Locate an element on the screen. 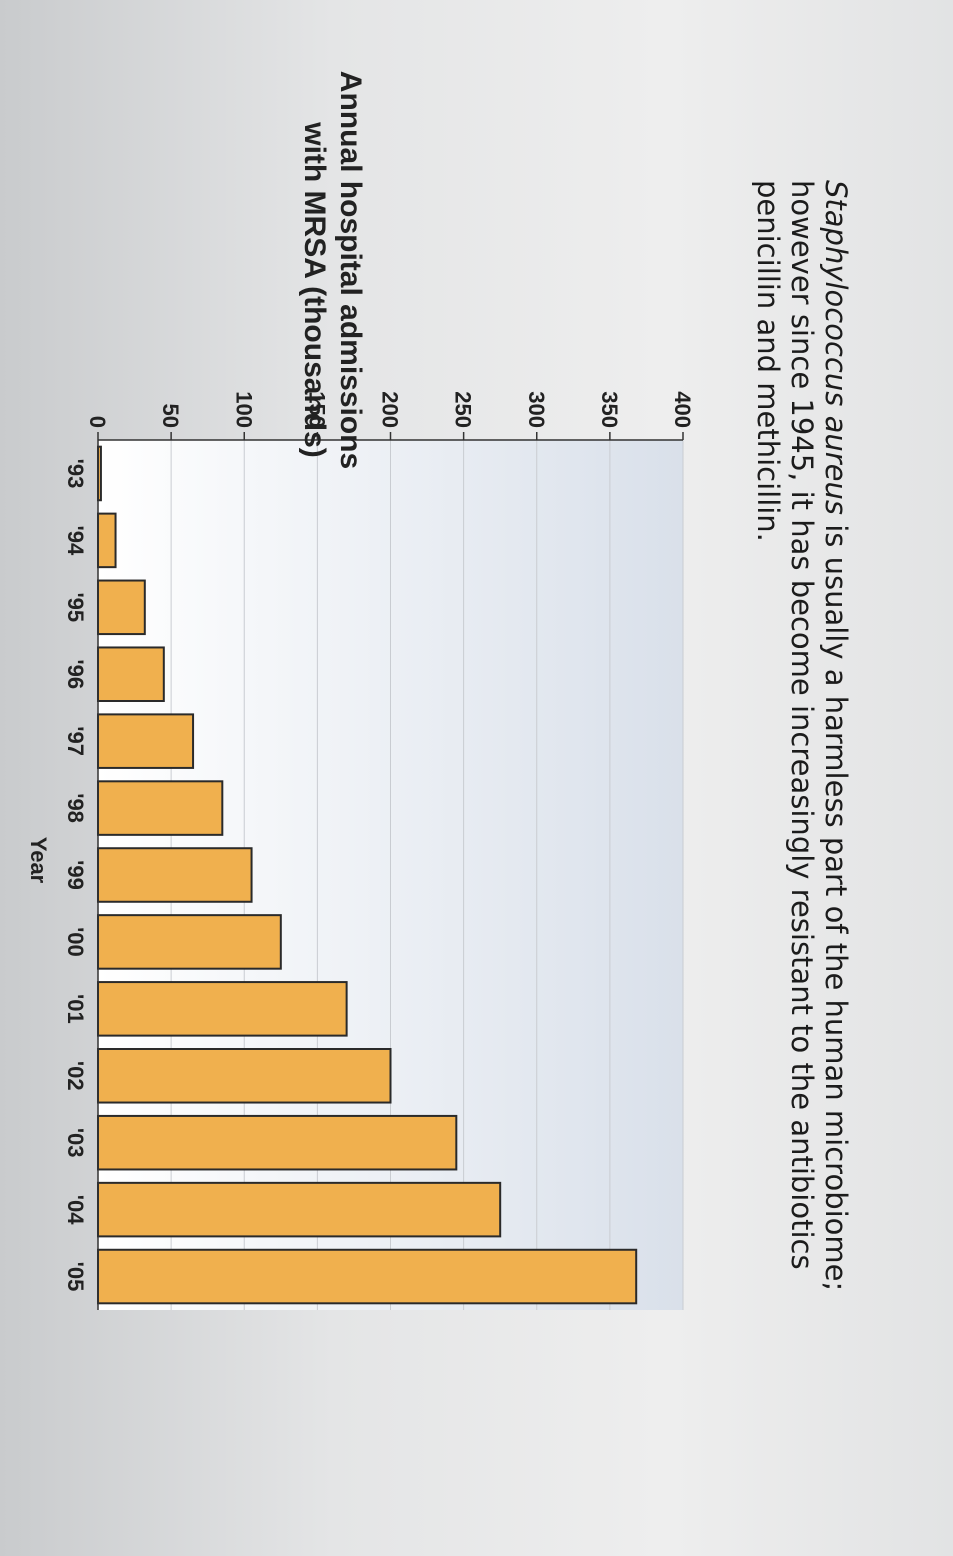 The height and width of the screenshot is (1556, 953). x-tick-label-6: '99 is located at coordinates (75, 875).